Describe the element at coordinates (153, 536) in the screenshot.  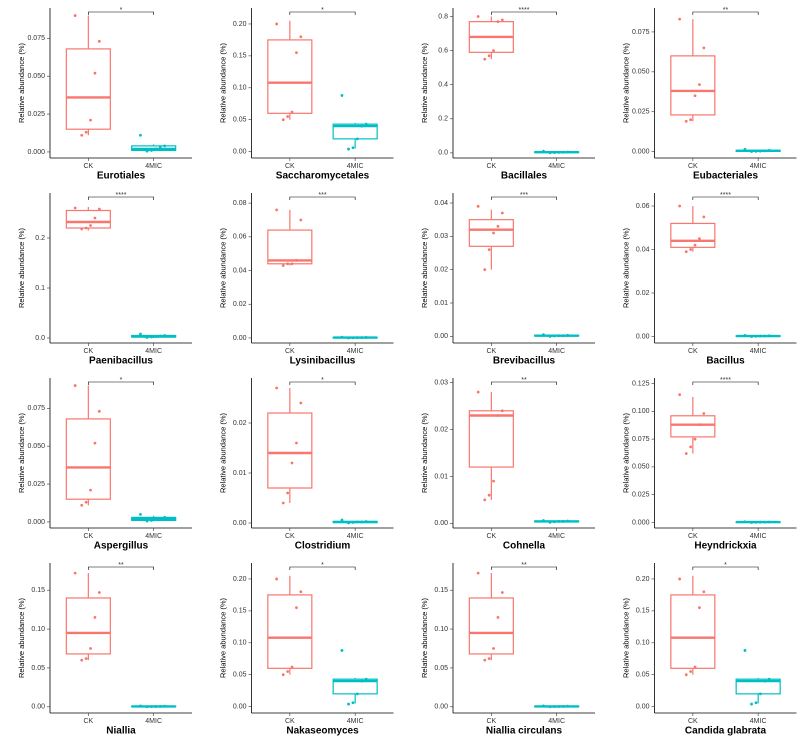
I see `x-tick-label: 4MIC` at that location.